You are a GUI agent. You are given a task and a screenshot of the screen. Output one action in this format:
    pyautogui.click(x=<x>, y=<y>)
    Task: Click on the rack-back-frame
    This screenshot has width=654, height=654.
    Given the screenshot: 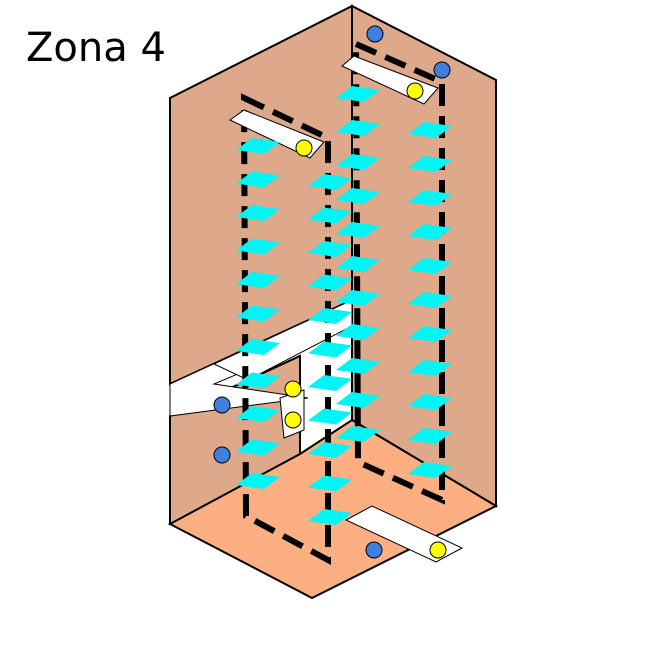 What is the action you would take?
    pyautogui.click(x=398, y=272)
    